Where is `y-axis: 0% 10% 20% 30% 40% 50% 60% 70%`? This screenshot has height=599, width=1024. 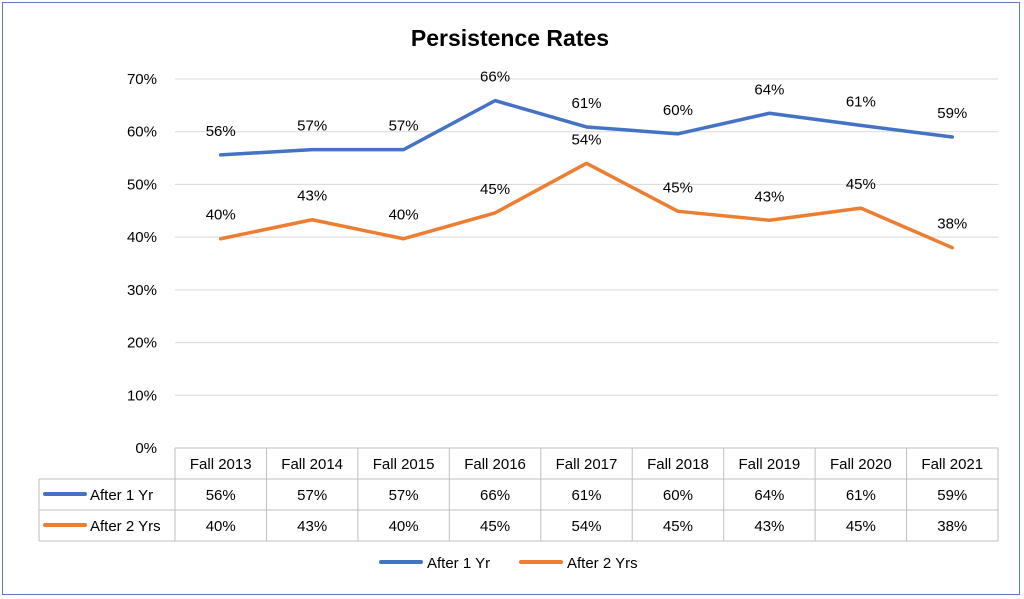
y-axis: 0% 10% 20% 30% 40% 50% 60% 70% is located at coordinates (142, 264).